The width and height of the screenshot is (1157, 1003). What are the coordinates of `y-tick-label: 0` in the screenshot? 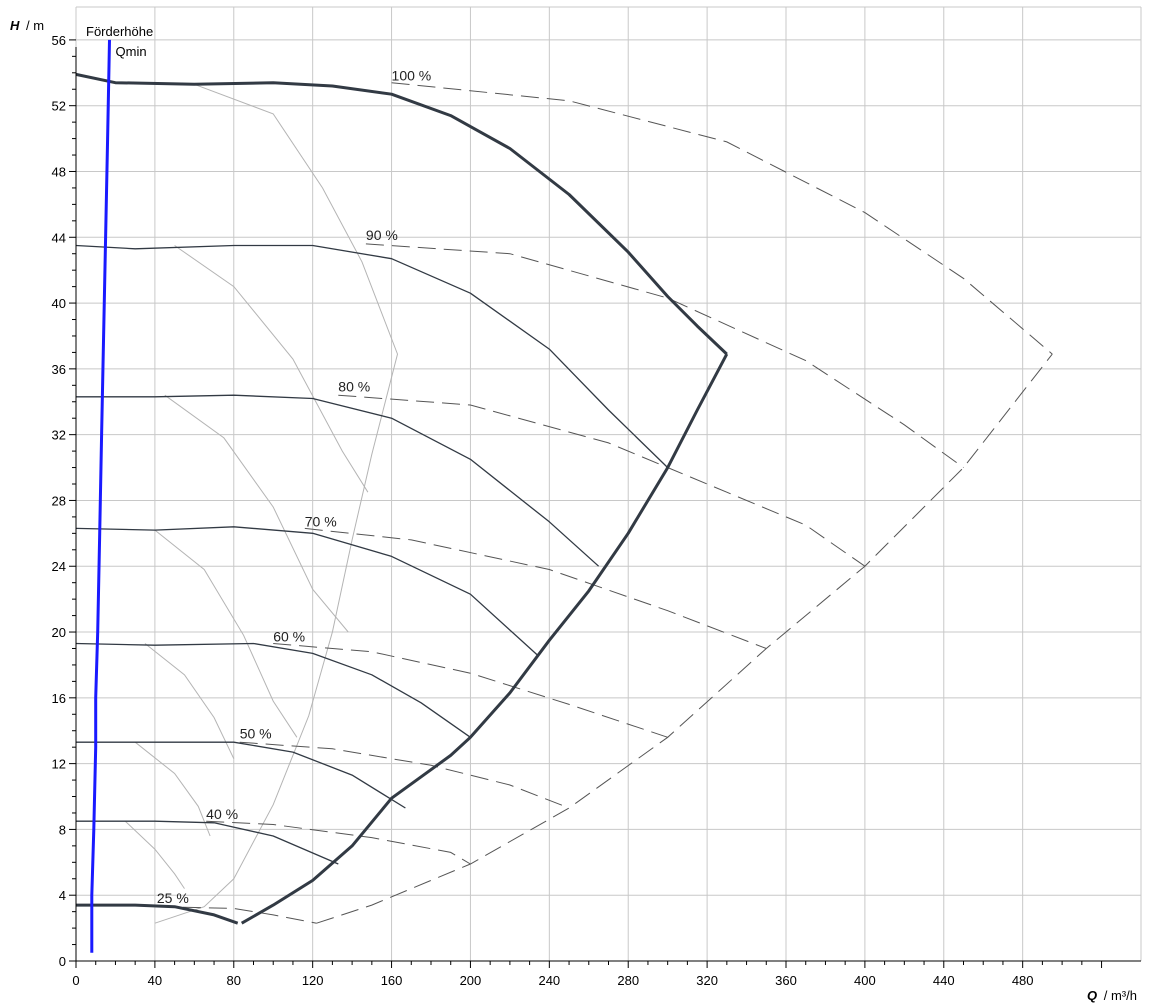 It's located at (62, 961).